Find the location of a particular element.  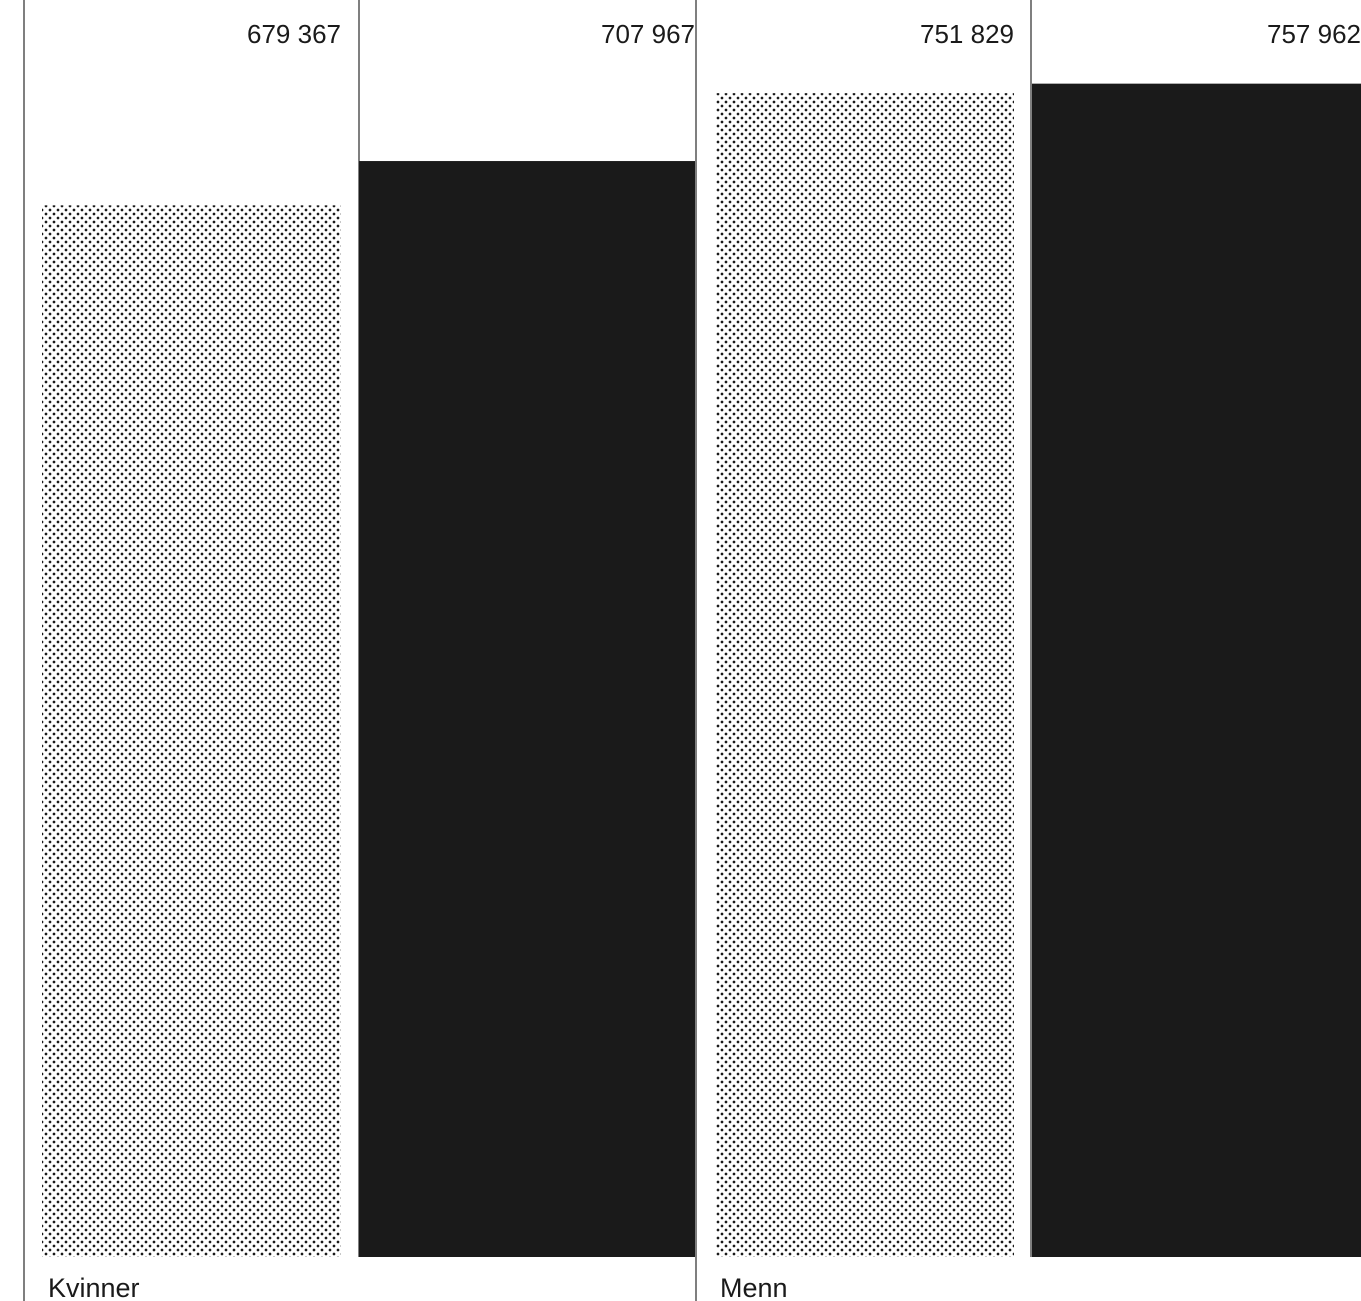

category-labels: Kvinner Menn is located at coordinates (418, 1287).